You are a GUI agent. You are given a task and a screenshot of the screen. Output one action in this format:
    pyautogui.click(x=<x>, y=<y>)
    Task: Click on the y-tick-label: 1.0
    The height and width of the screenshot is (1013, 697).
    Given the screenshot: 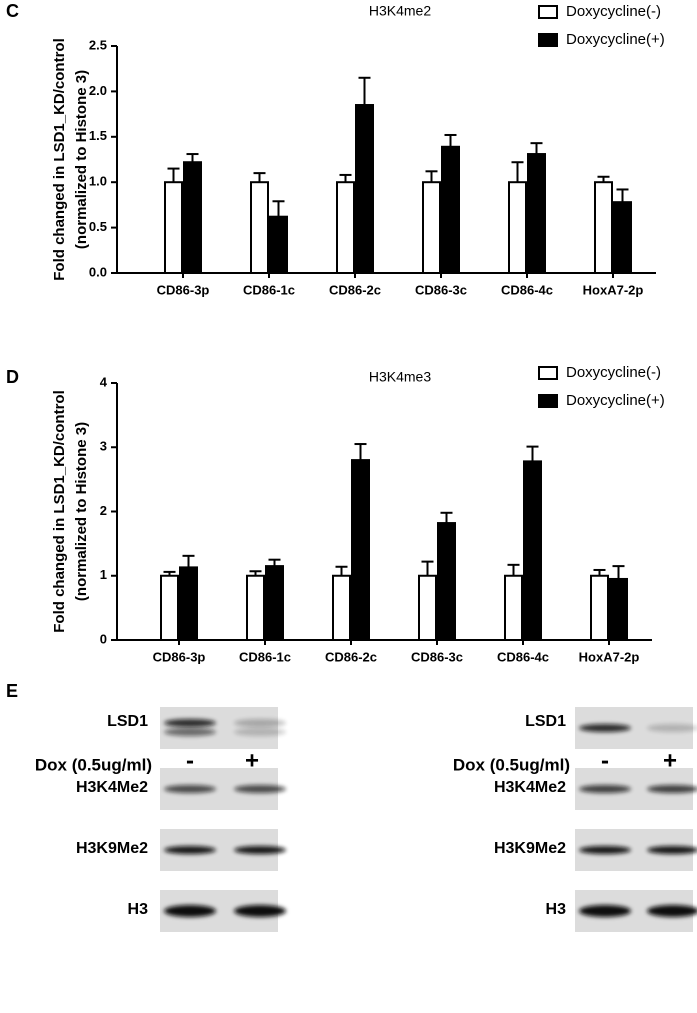 What is the action you would take?
    pyautogui.click(x=98, y=181)
    